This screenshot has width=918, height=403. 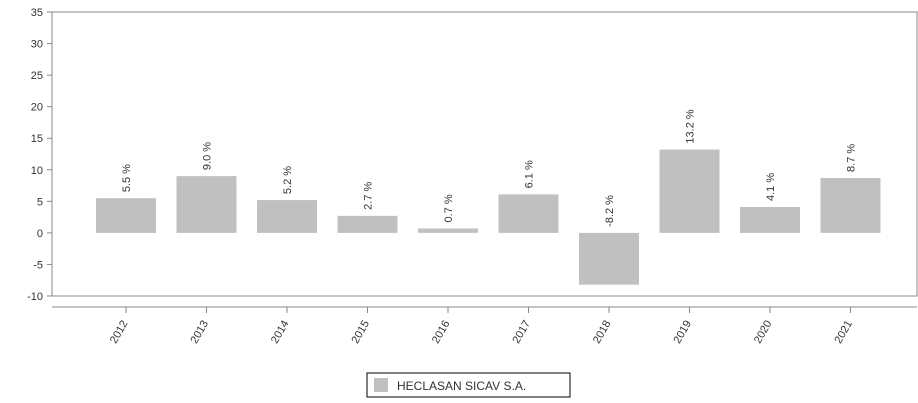 What do you see at coordinates (35, 297) in the screenshot?
I see `y-tick-label: -10` at bounding box center [35, 297].